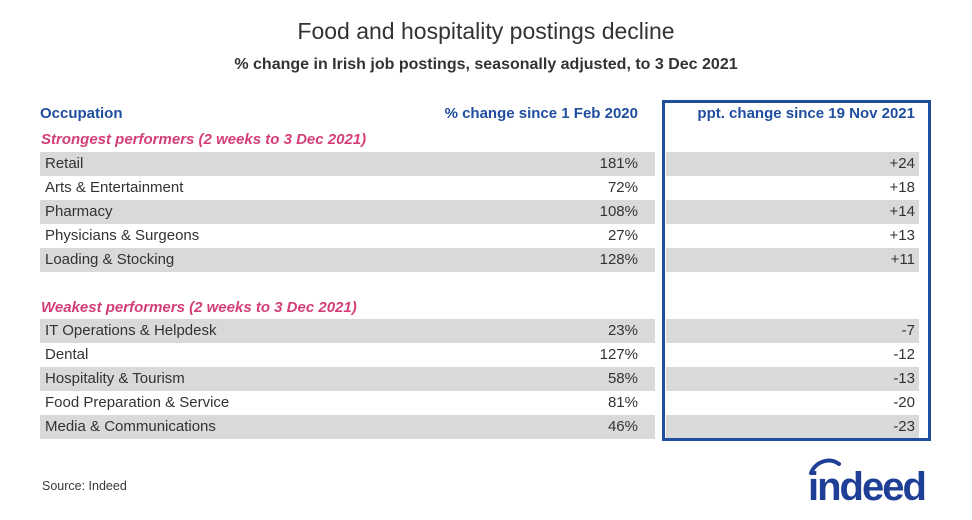 This screenshot has width=972, height=520. I want to click on row-main-cells: Retail 181%, so click(347, 164).